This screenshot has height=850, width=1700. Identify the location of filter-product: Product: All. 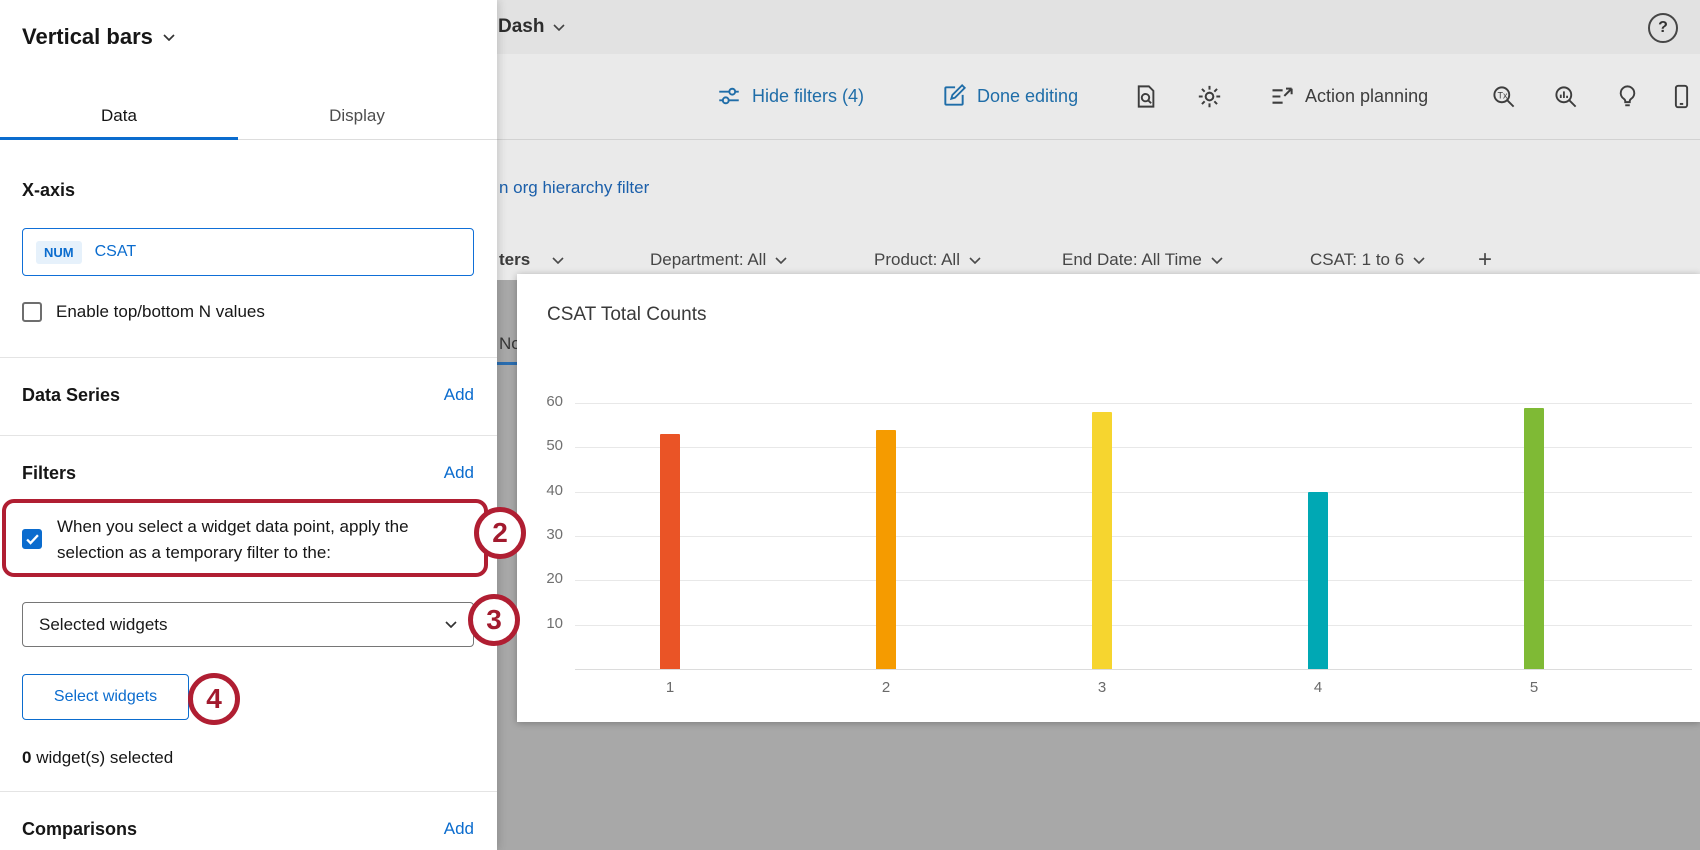
(927, 260).